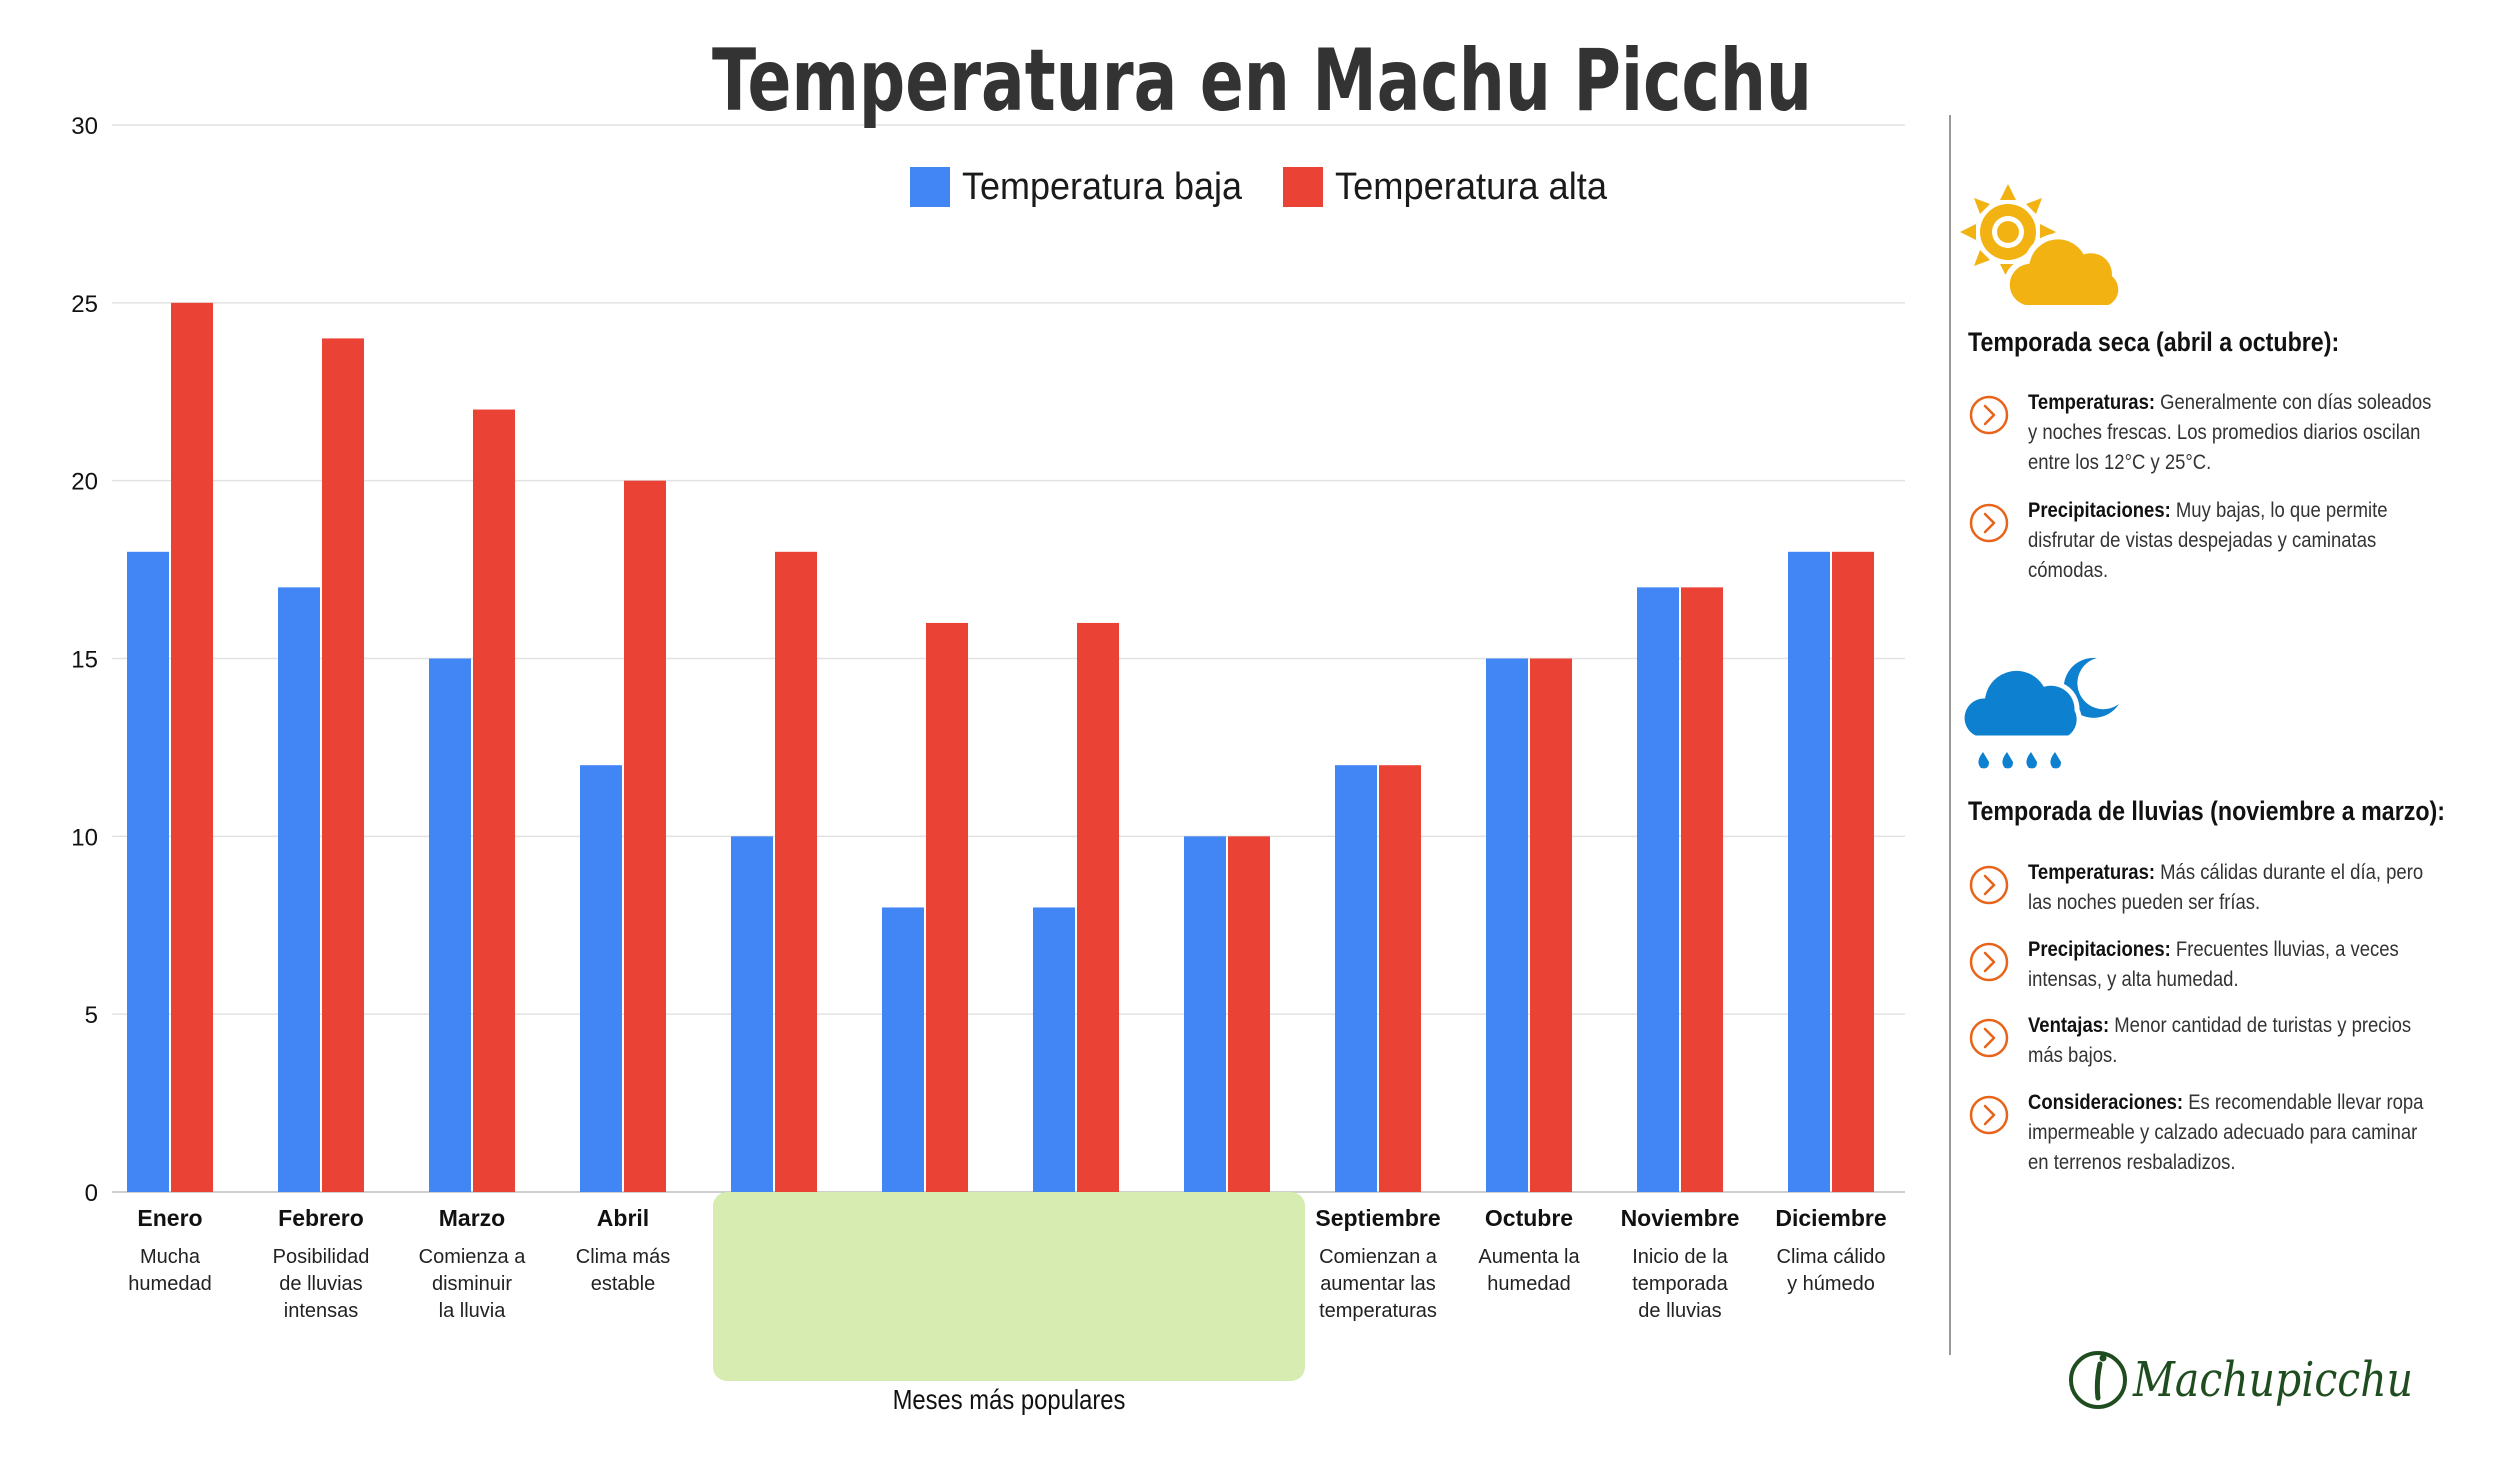  What do you see at coordinates (84, 482) in the screenshot?
I see `y-tick-label: 20` at bounding box center [84, 482].